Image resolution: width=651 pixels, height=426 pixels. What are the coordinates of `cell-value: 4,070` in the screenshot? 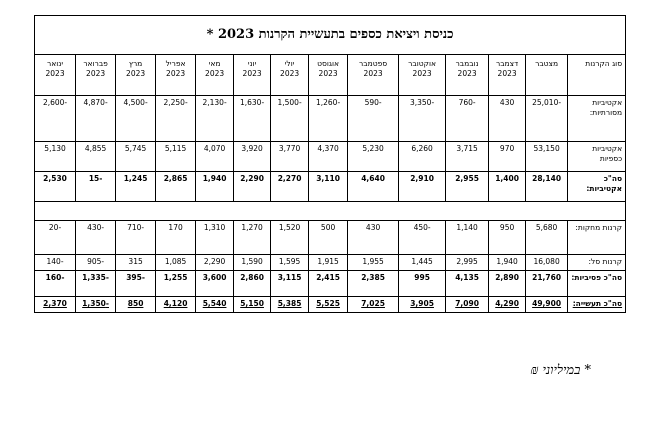 It's located at (214, 148).